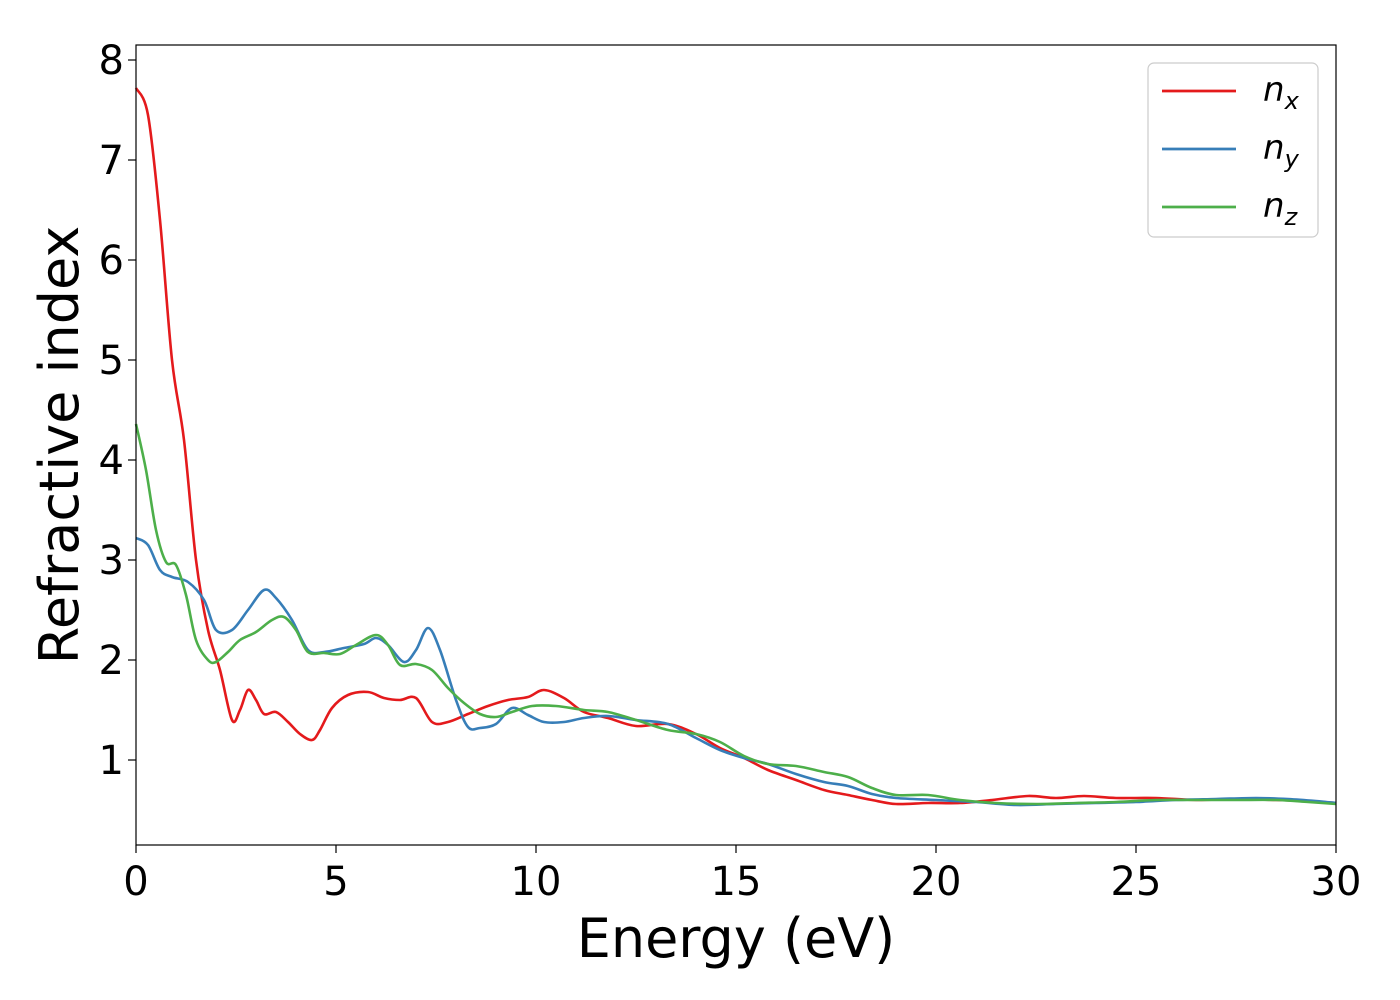  Describe the element at coordinates (111, 161) in the screenshot. I see `y-tick-label: 7` at that location.